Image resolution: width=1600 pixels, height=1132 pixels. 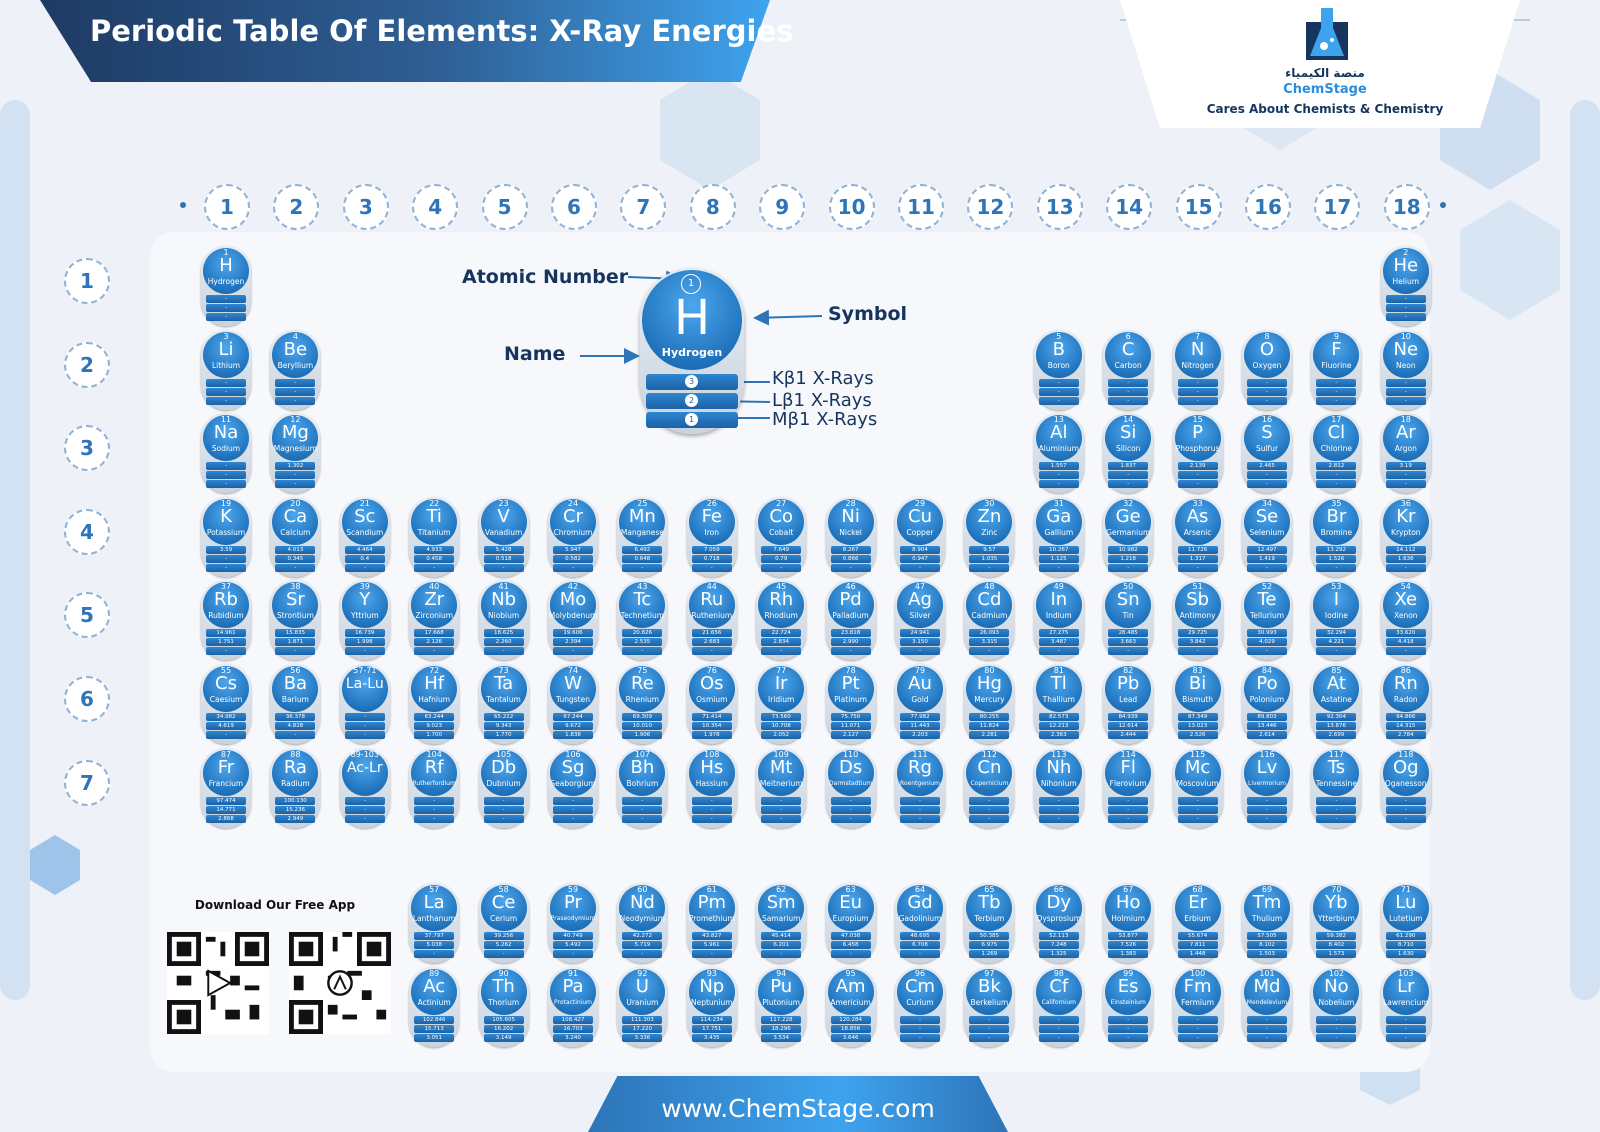 I want to click on element-tile-i: 53 I Iodine 32.294 4.221-, so click(x=1336, y=620).